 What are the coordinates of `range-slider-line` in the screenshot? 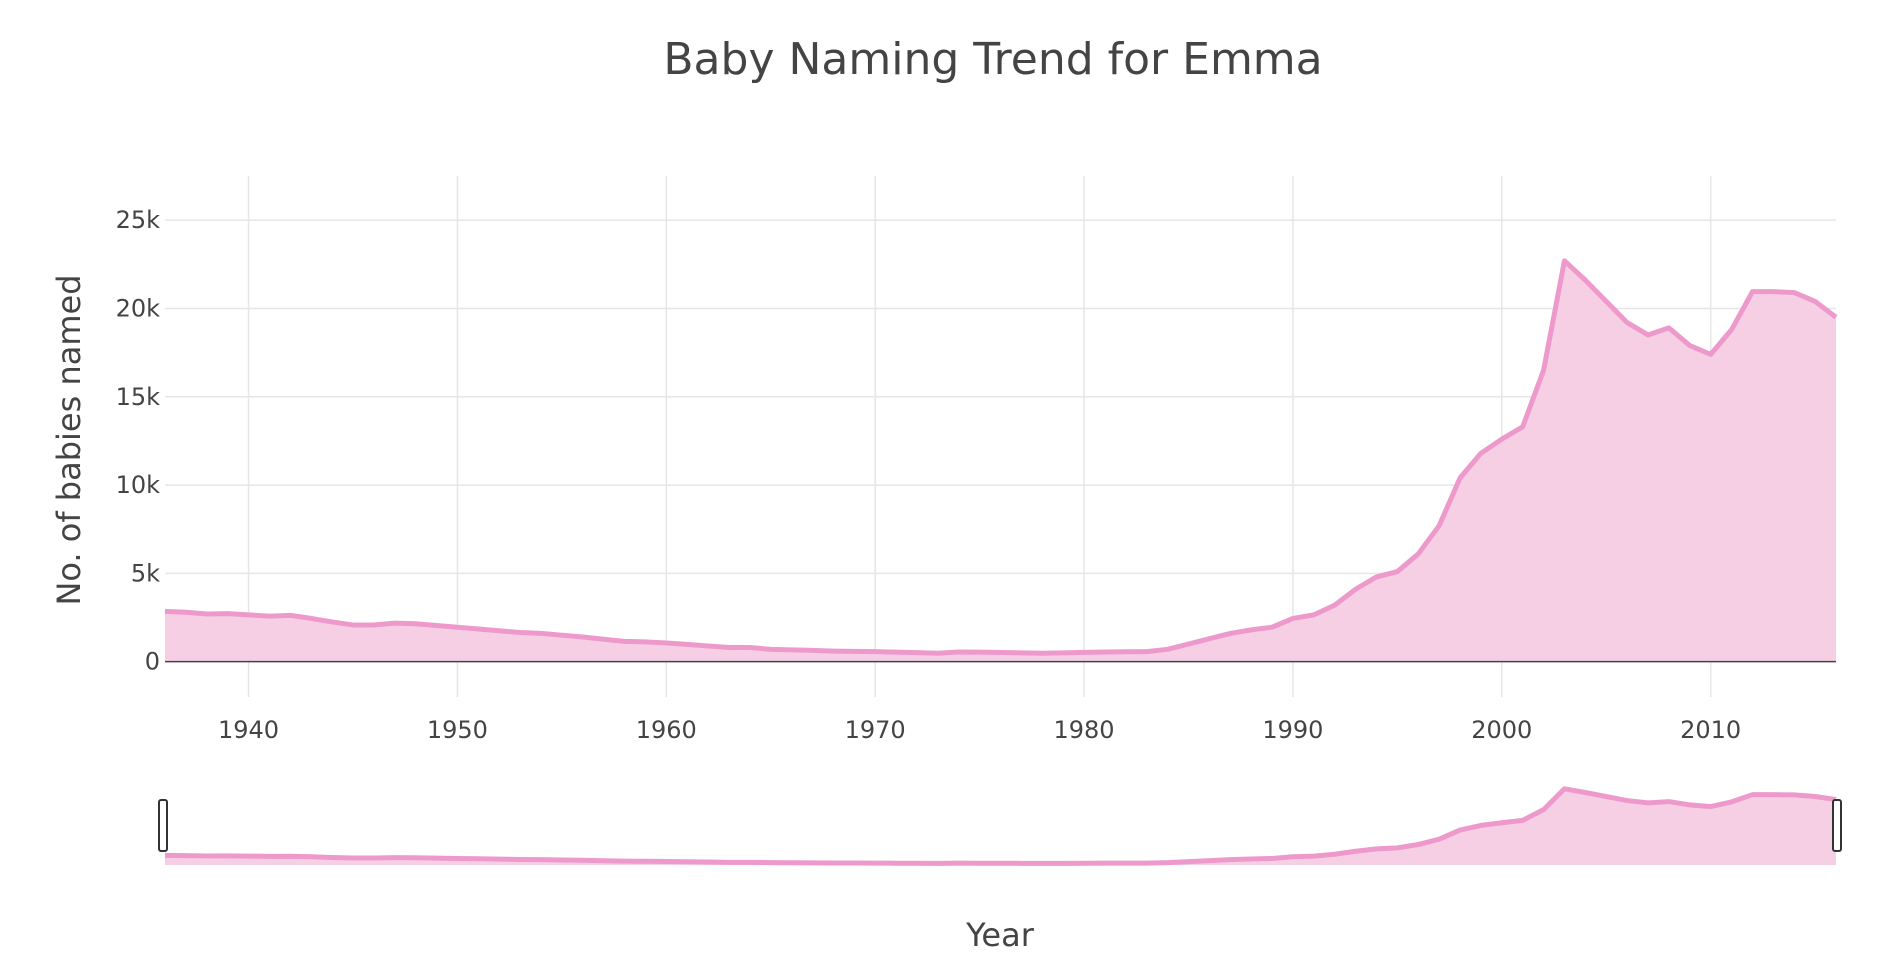 It's located at (1000, 826).